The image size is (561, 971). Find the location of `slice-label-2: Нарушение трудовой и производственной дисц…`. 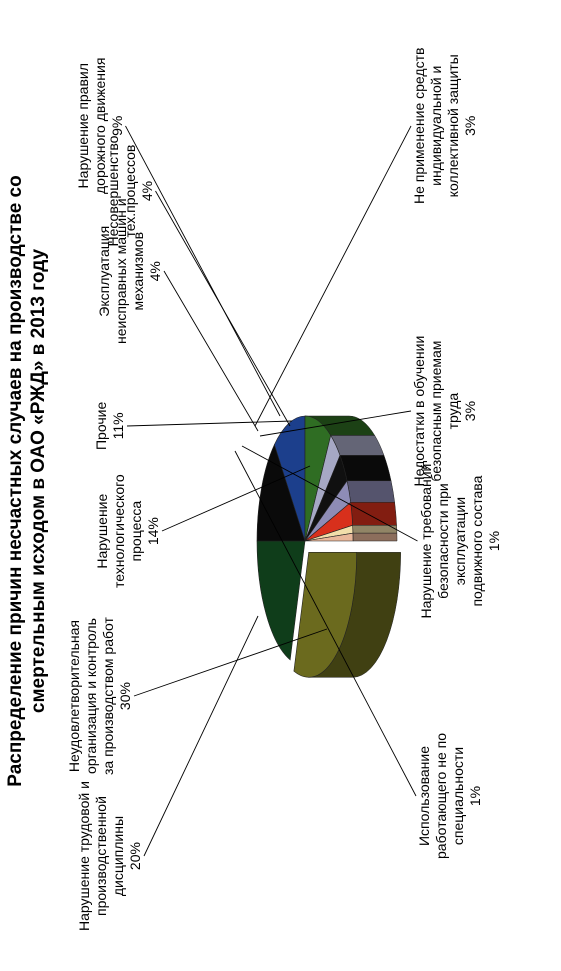

slice-label-2: Нарушение трудовой и производственной дисц… is located at coordinates (110, 856).